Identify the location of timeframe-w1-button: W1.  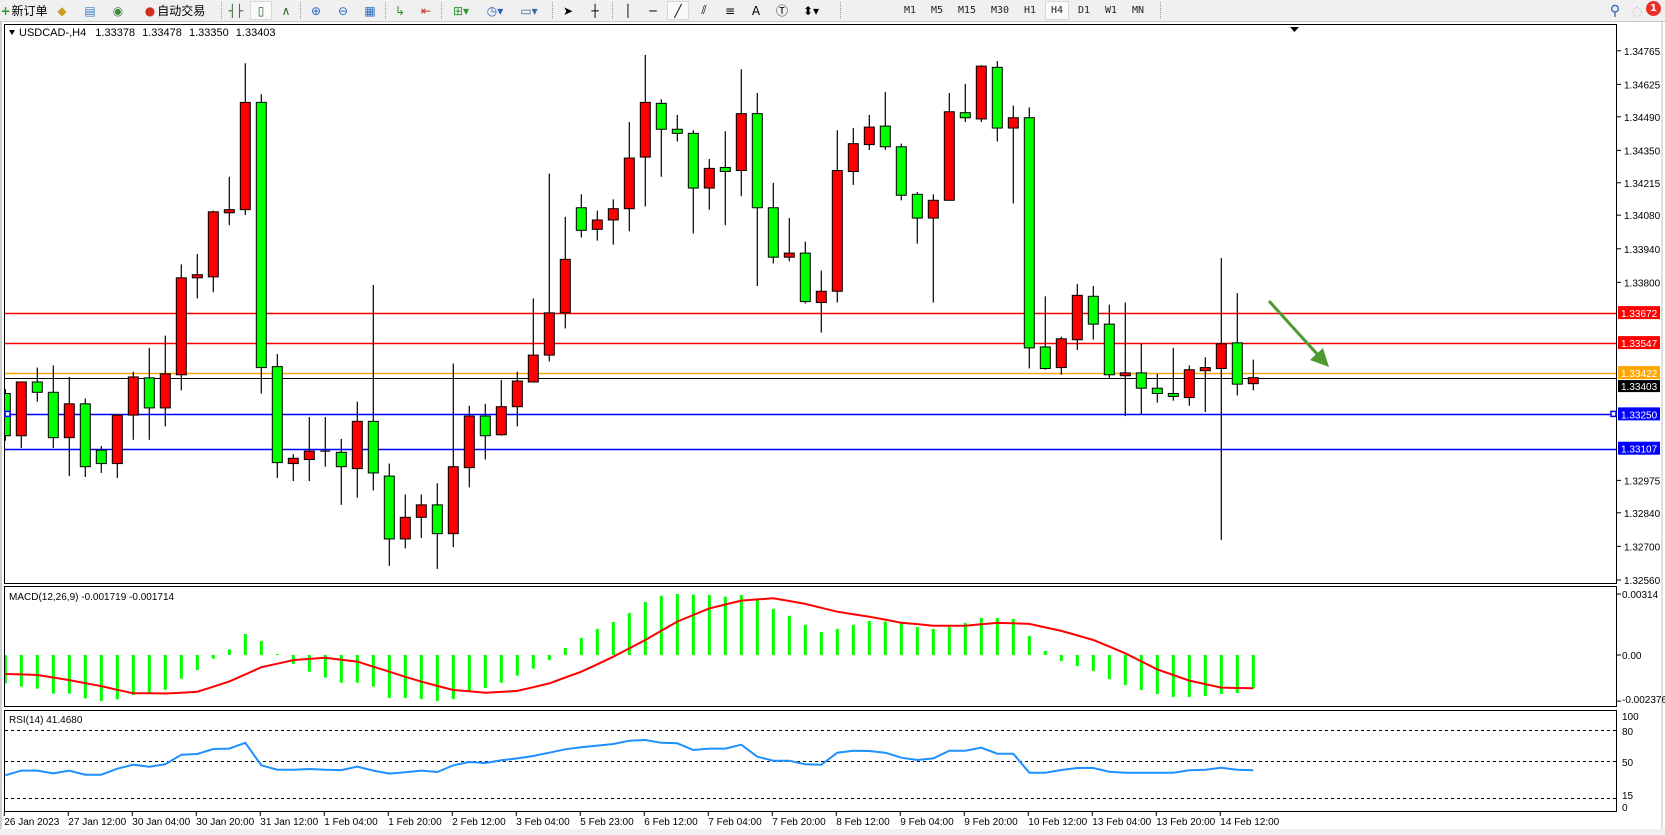
(1111, 10).